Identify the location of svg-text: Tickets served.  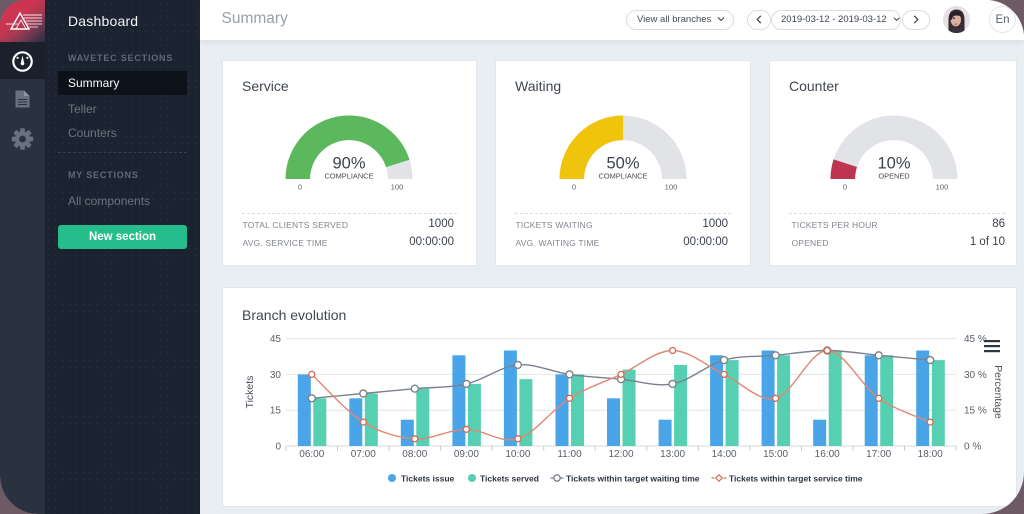
(509, 479).